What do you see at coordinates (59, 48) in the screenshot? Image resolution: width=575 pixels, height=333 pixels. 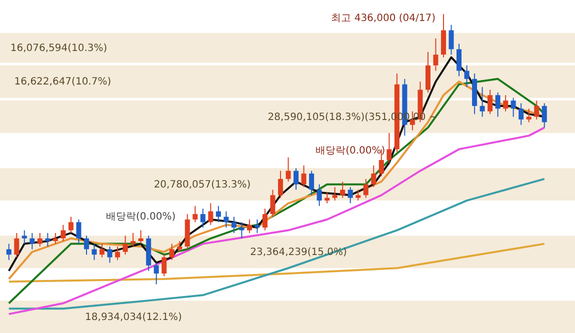 I see `band-label: 16,076,594(10.3%)` at bounding box center [59, 48].